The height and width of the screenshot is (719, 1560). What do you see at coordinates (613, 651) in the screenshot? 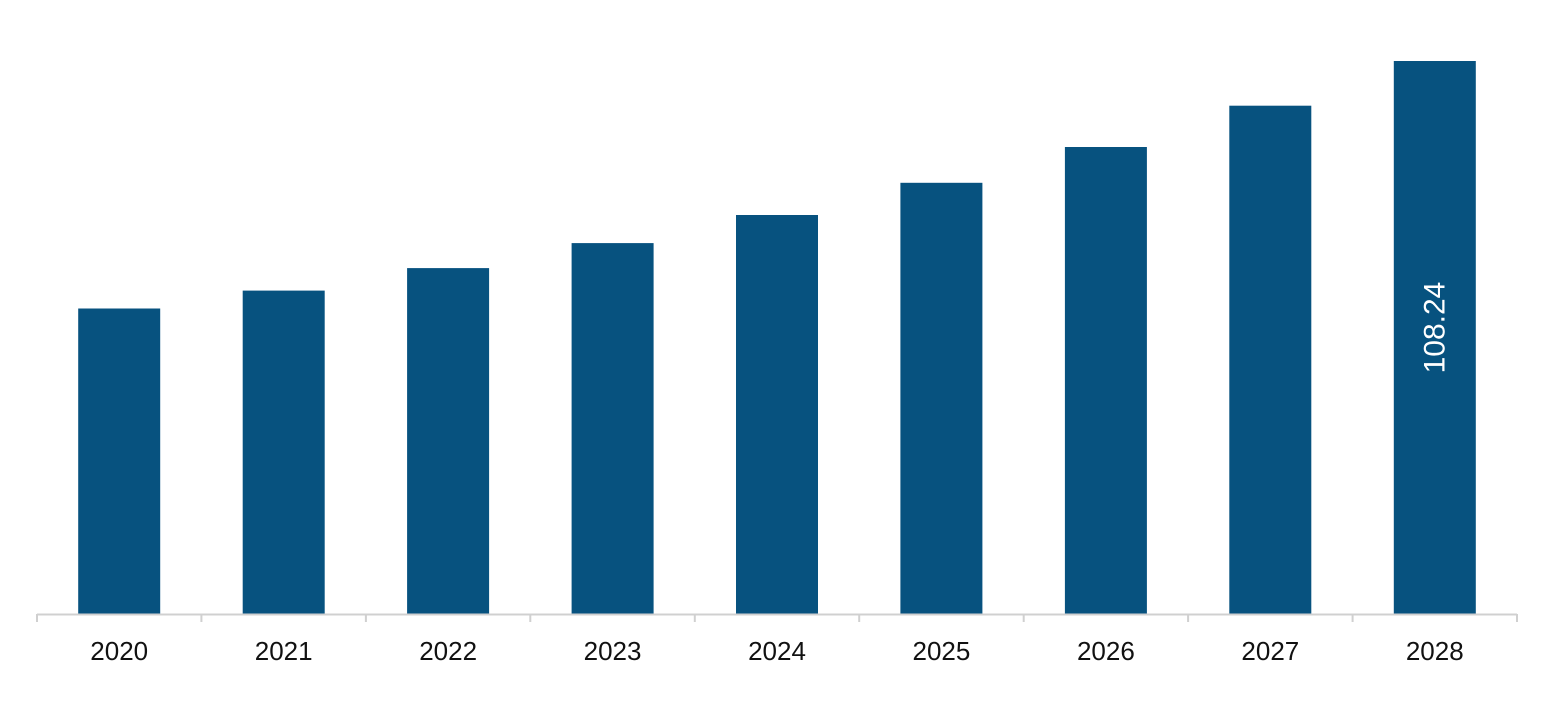
I see `x-tick-label-2023: 2023` at bounding box center [613, 651].